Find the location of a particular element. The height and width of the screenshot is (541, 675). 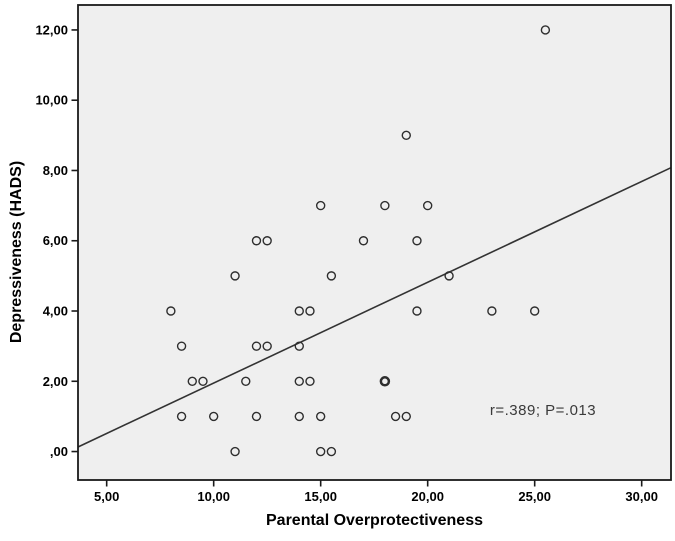

x-tick-label: 30,00 is located at coordinates (641, 496).